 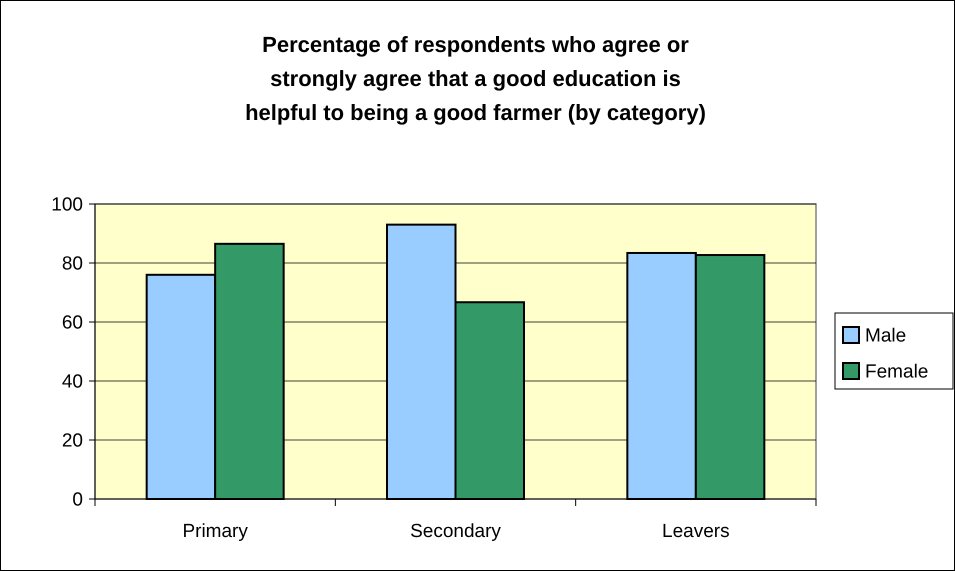 What do you see at coordinates (475, 78) in the screenshot?
I see `chart-title: Percentage of respondents who agree or strongly agree that a good education is helpful to being a good farmer (by category)` at bounding box center [475, 78].